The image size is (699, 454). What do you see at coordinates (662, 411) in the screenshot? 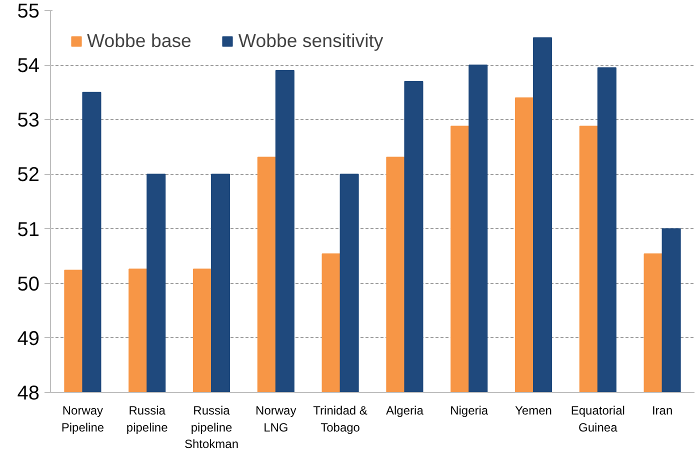
I see `x-tick-label: Iran` at bounding box center [662, 411].